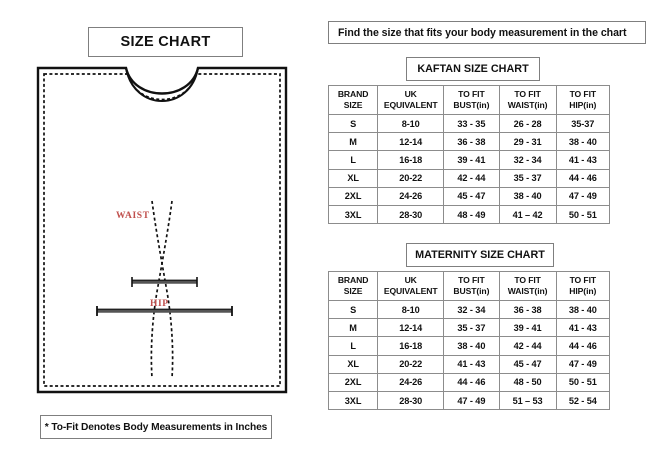 The height and width of the screenshot is (465, 658). I want to click on table-row: XL 20-22 42 - 44 35 - 37 44 - 46, so click(469, 178).